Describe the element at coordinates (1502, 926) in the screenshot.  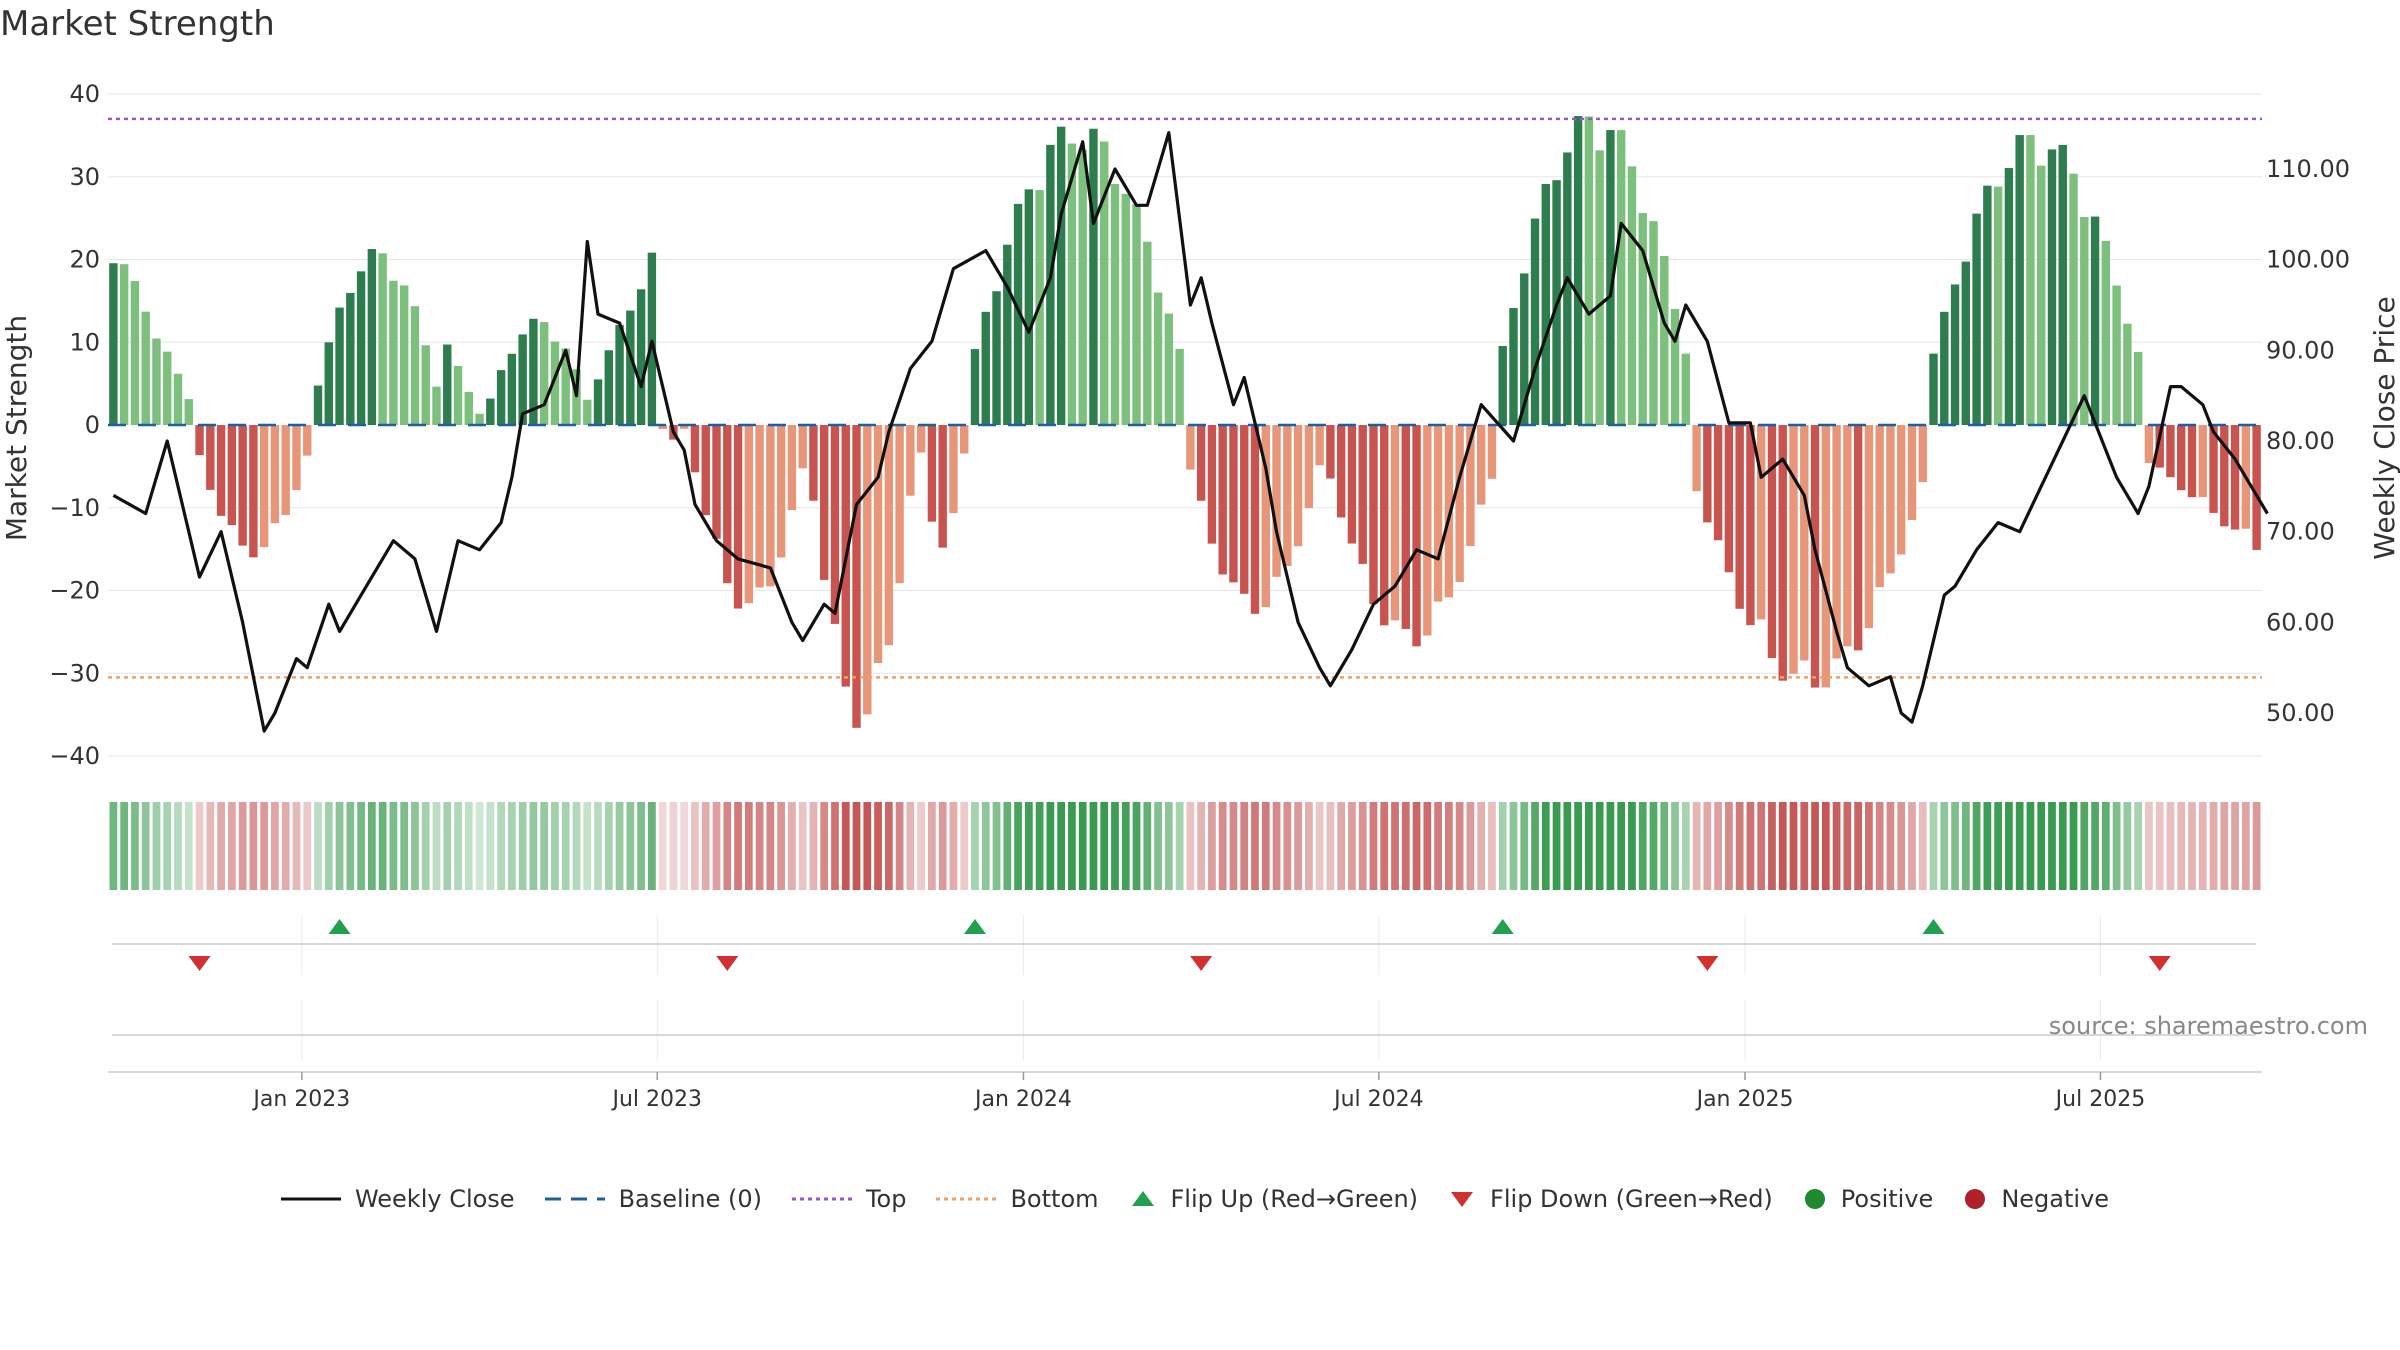
I see `flip-up-marker` at that location.